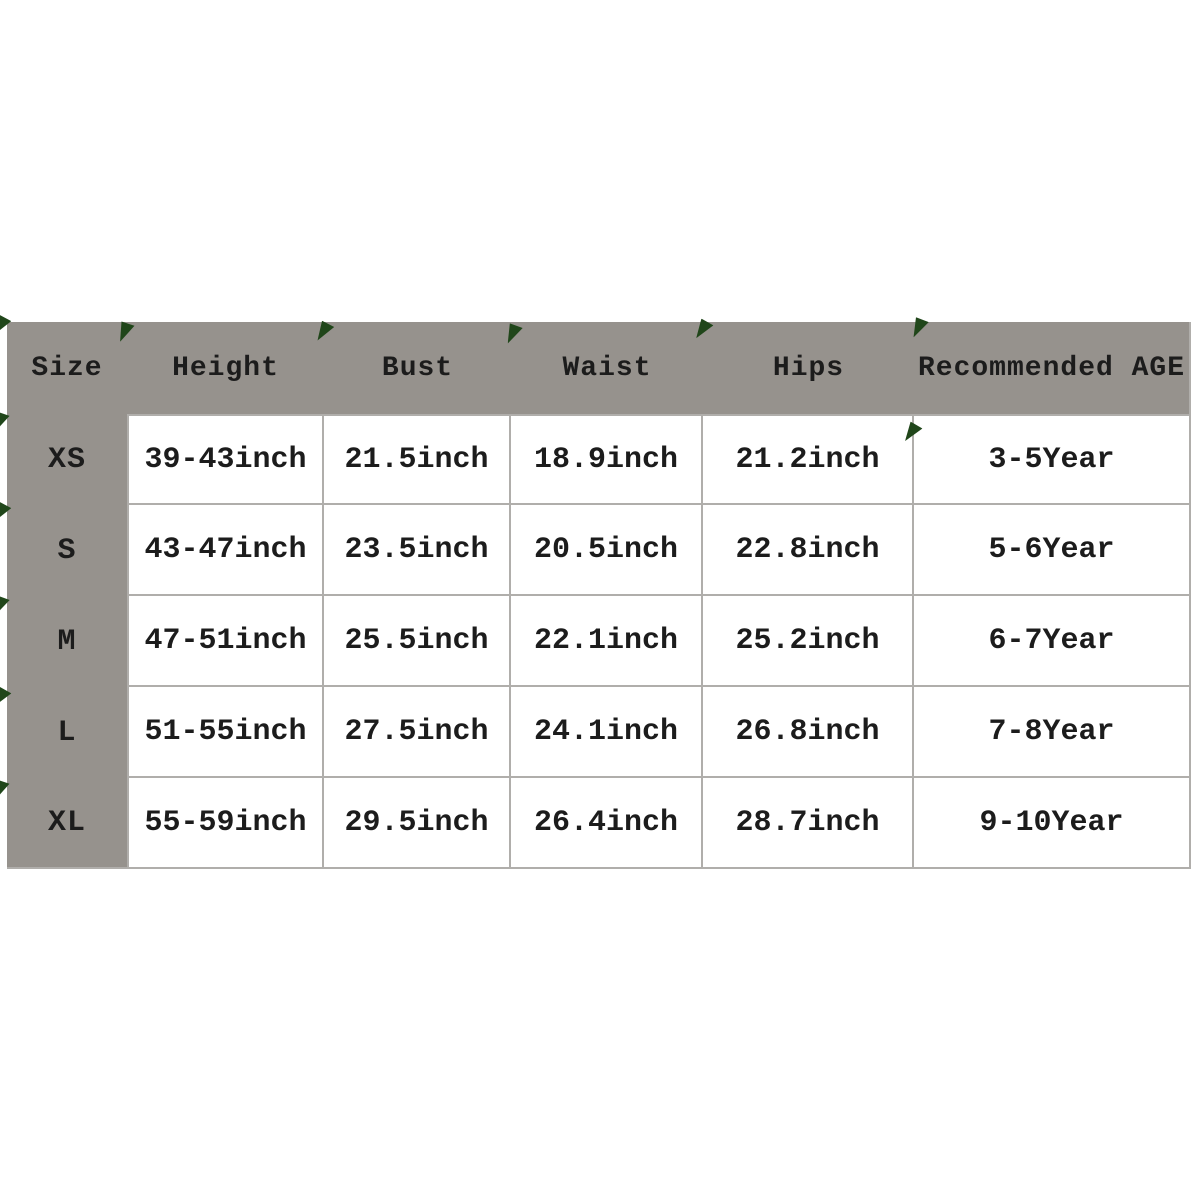  I want to click on cell-xl-hips: 28.7inch, so click(808, 823).